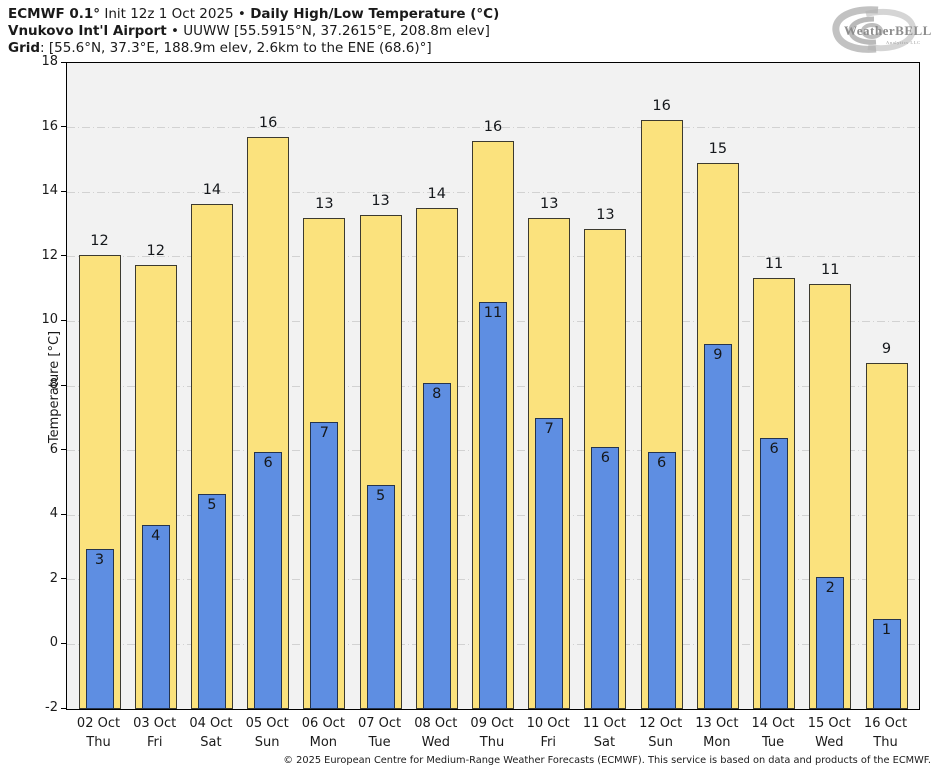 The height and width of the screenshot is (768, 935). What do you see at coordinates (175, 14) in the screenshot?
I see `init-time: Init 12z 1 Oct 2025 •` at bounding box center [175, 14].